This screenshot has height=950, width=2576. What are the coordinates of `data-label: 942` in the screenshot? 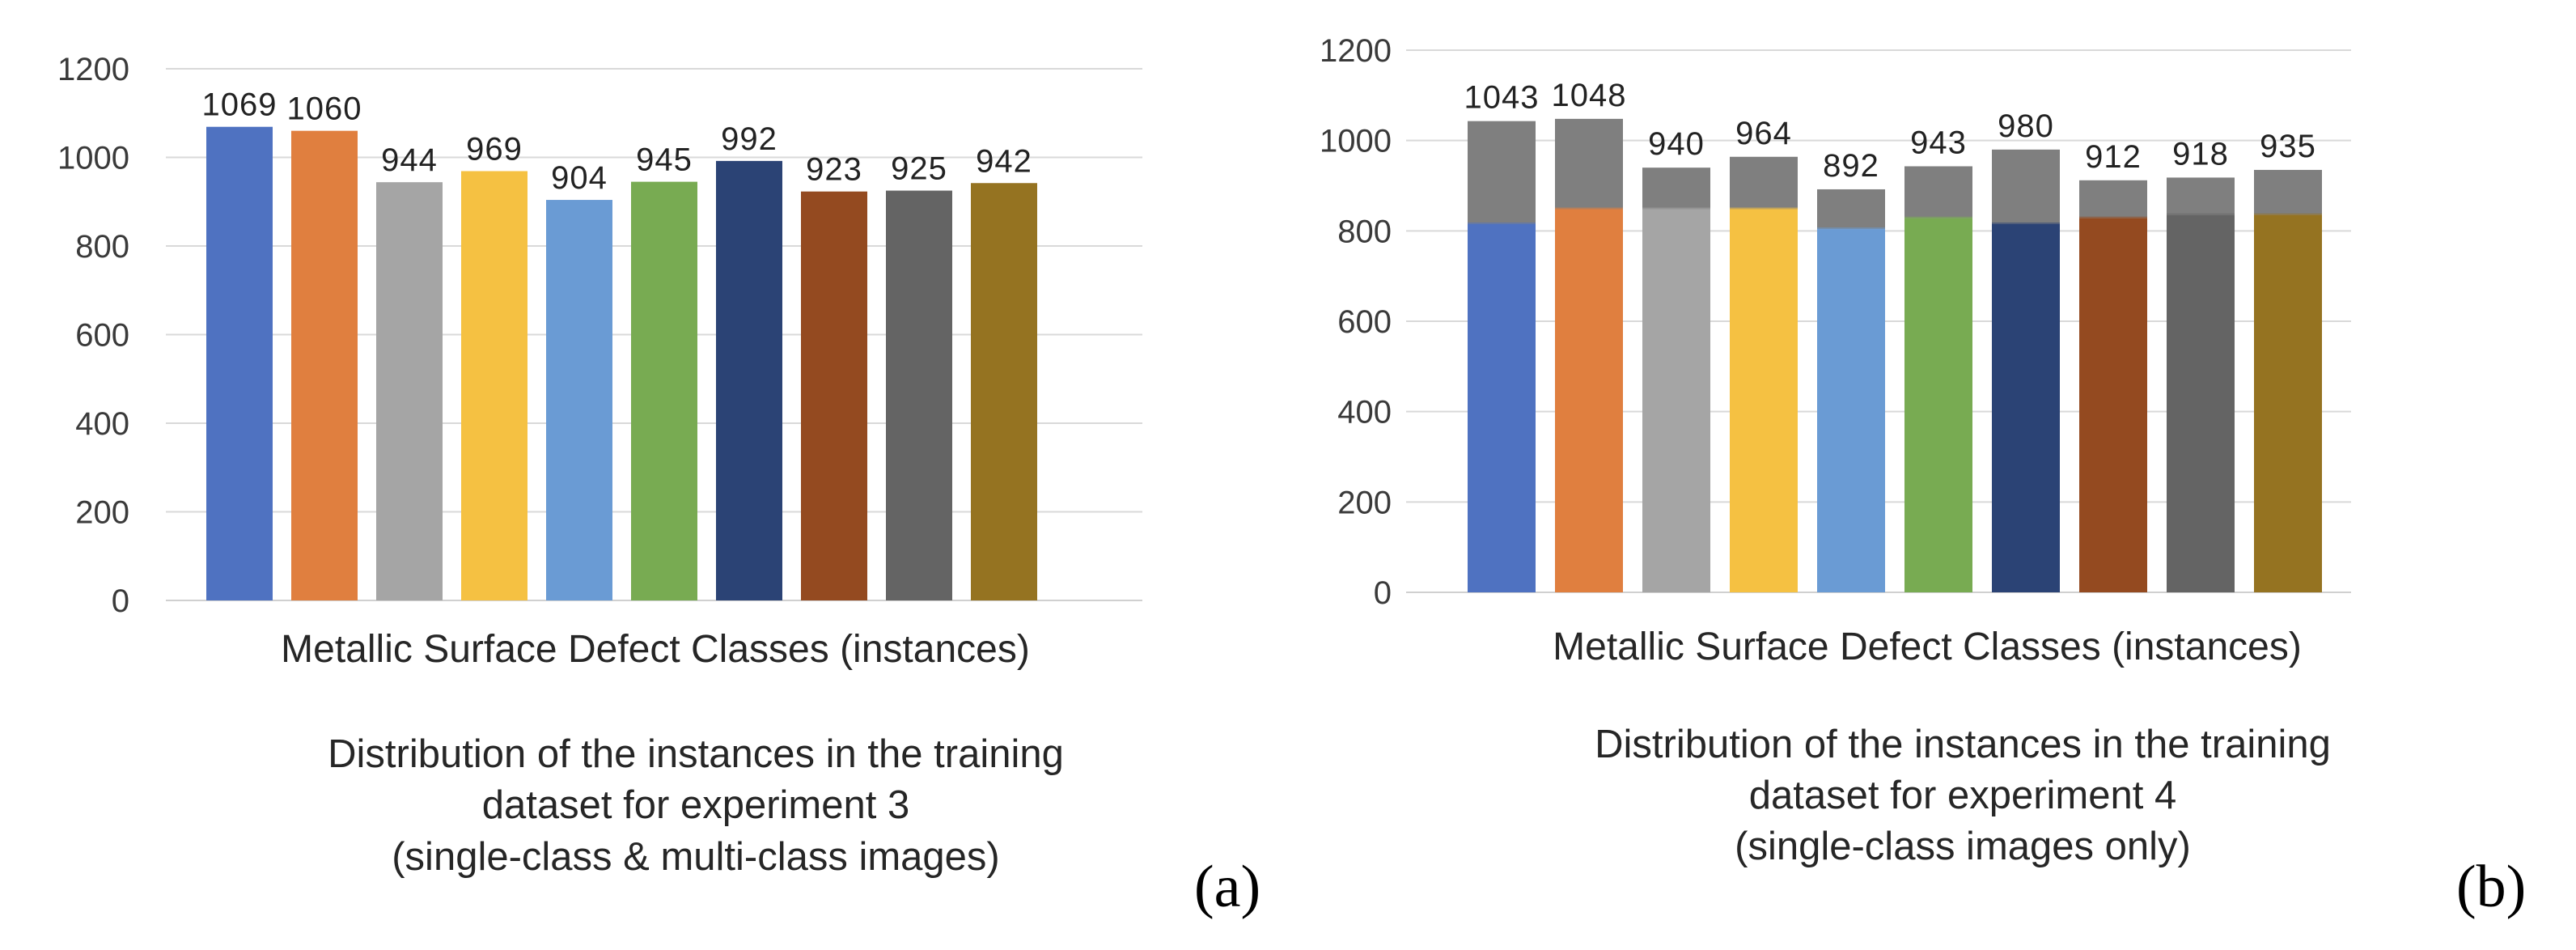 It's located at (1004, 161).